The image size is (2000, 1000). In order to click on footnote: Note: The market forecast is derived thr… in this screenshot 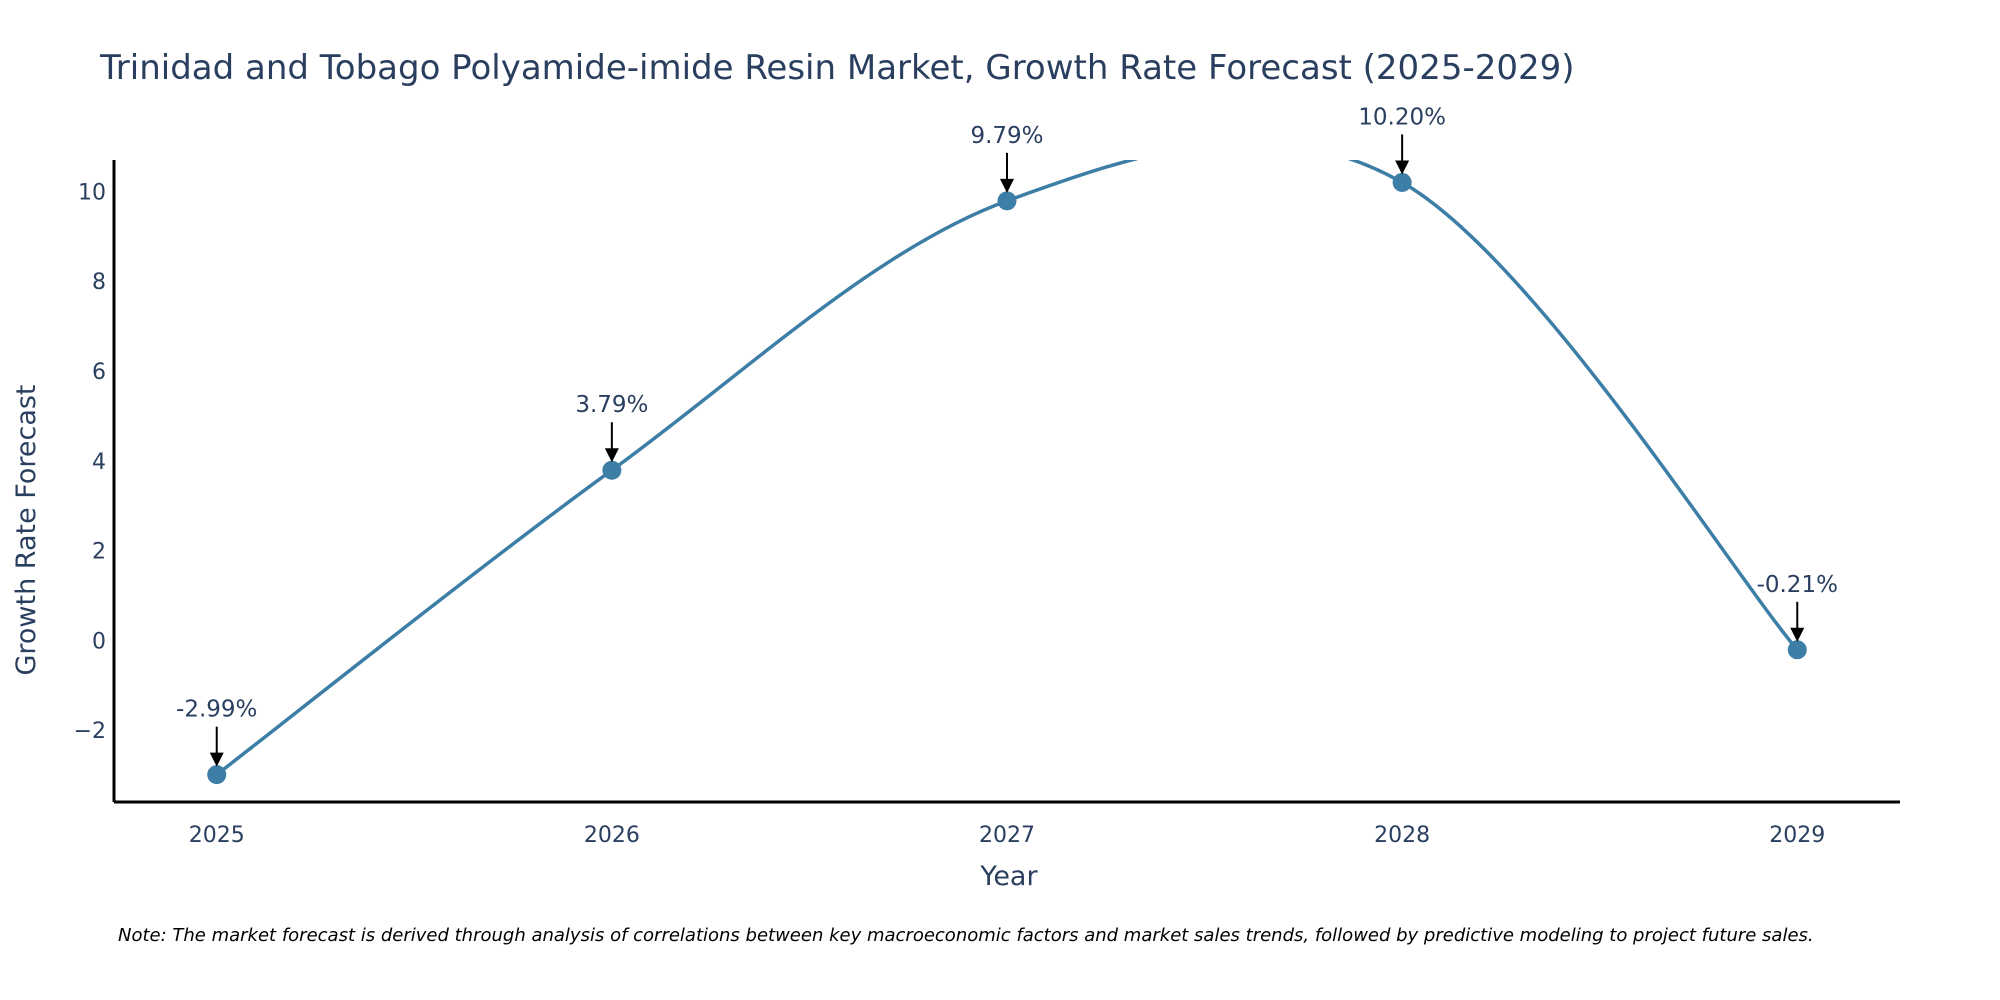, I will do `click(966, 935)`.